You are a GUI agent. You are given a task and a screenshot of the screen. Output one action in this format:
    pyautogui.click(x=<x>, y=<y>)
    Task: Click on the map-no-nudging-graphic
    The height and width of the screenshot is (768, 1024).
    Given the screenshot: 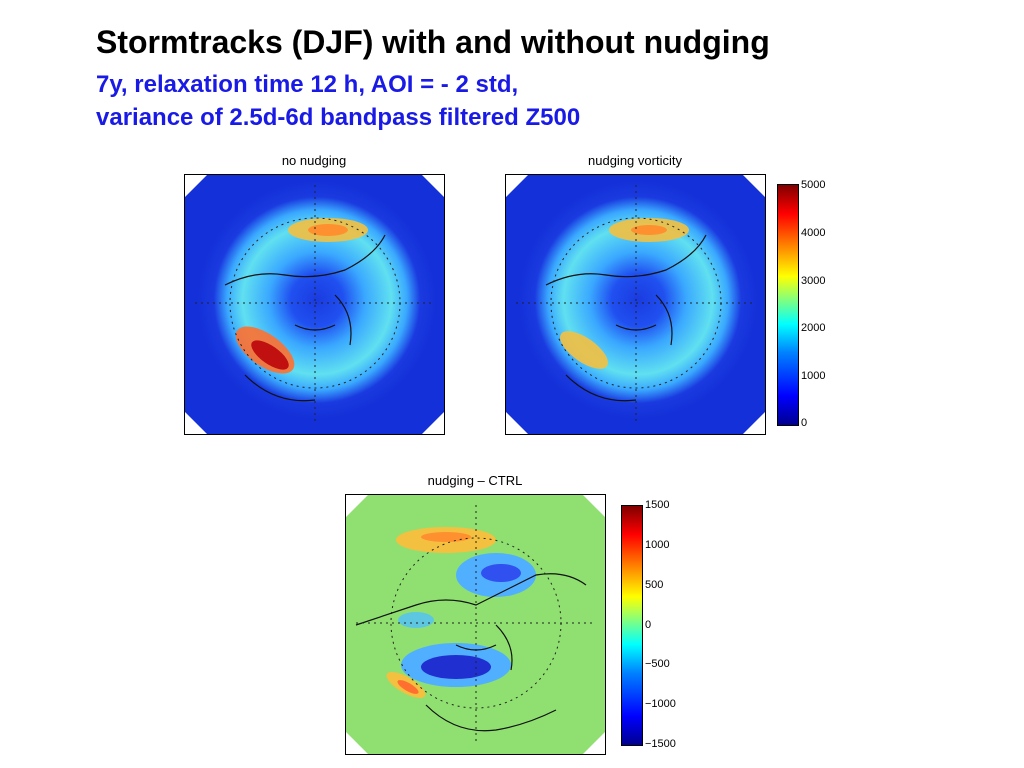 What is the action you would take?
    pyautogui.click(x=314, y=304)
    